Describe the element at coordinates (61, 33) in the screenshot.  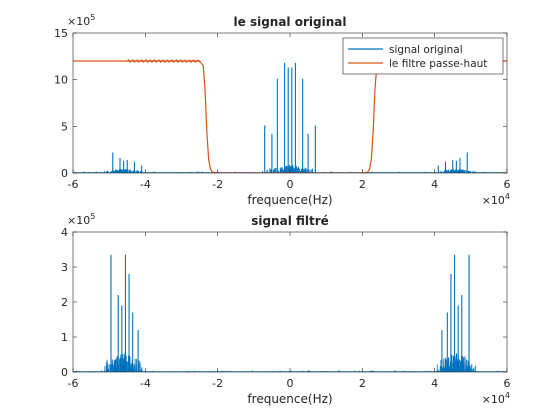
I see `y-tick-label: 15` at that location.